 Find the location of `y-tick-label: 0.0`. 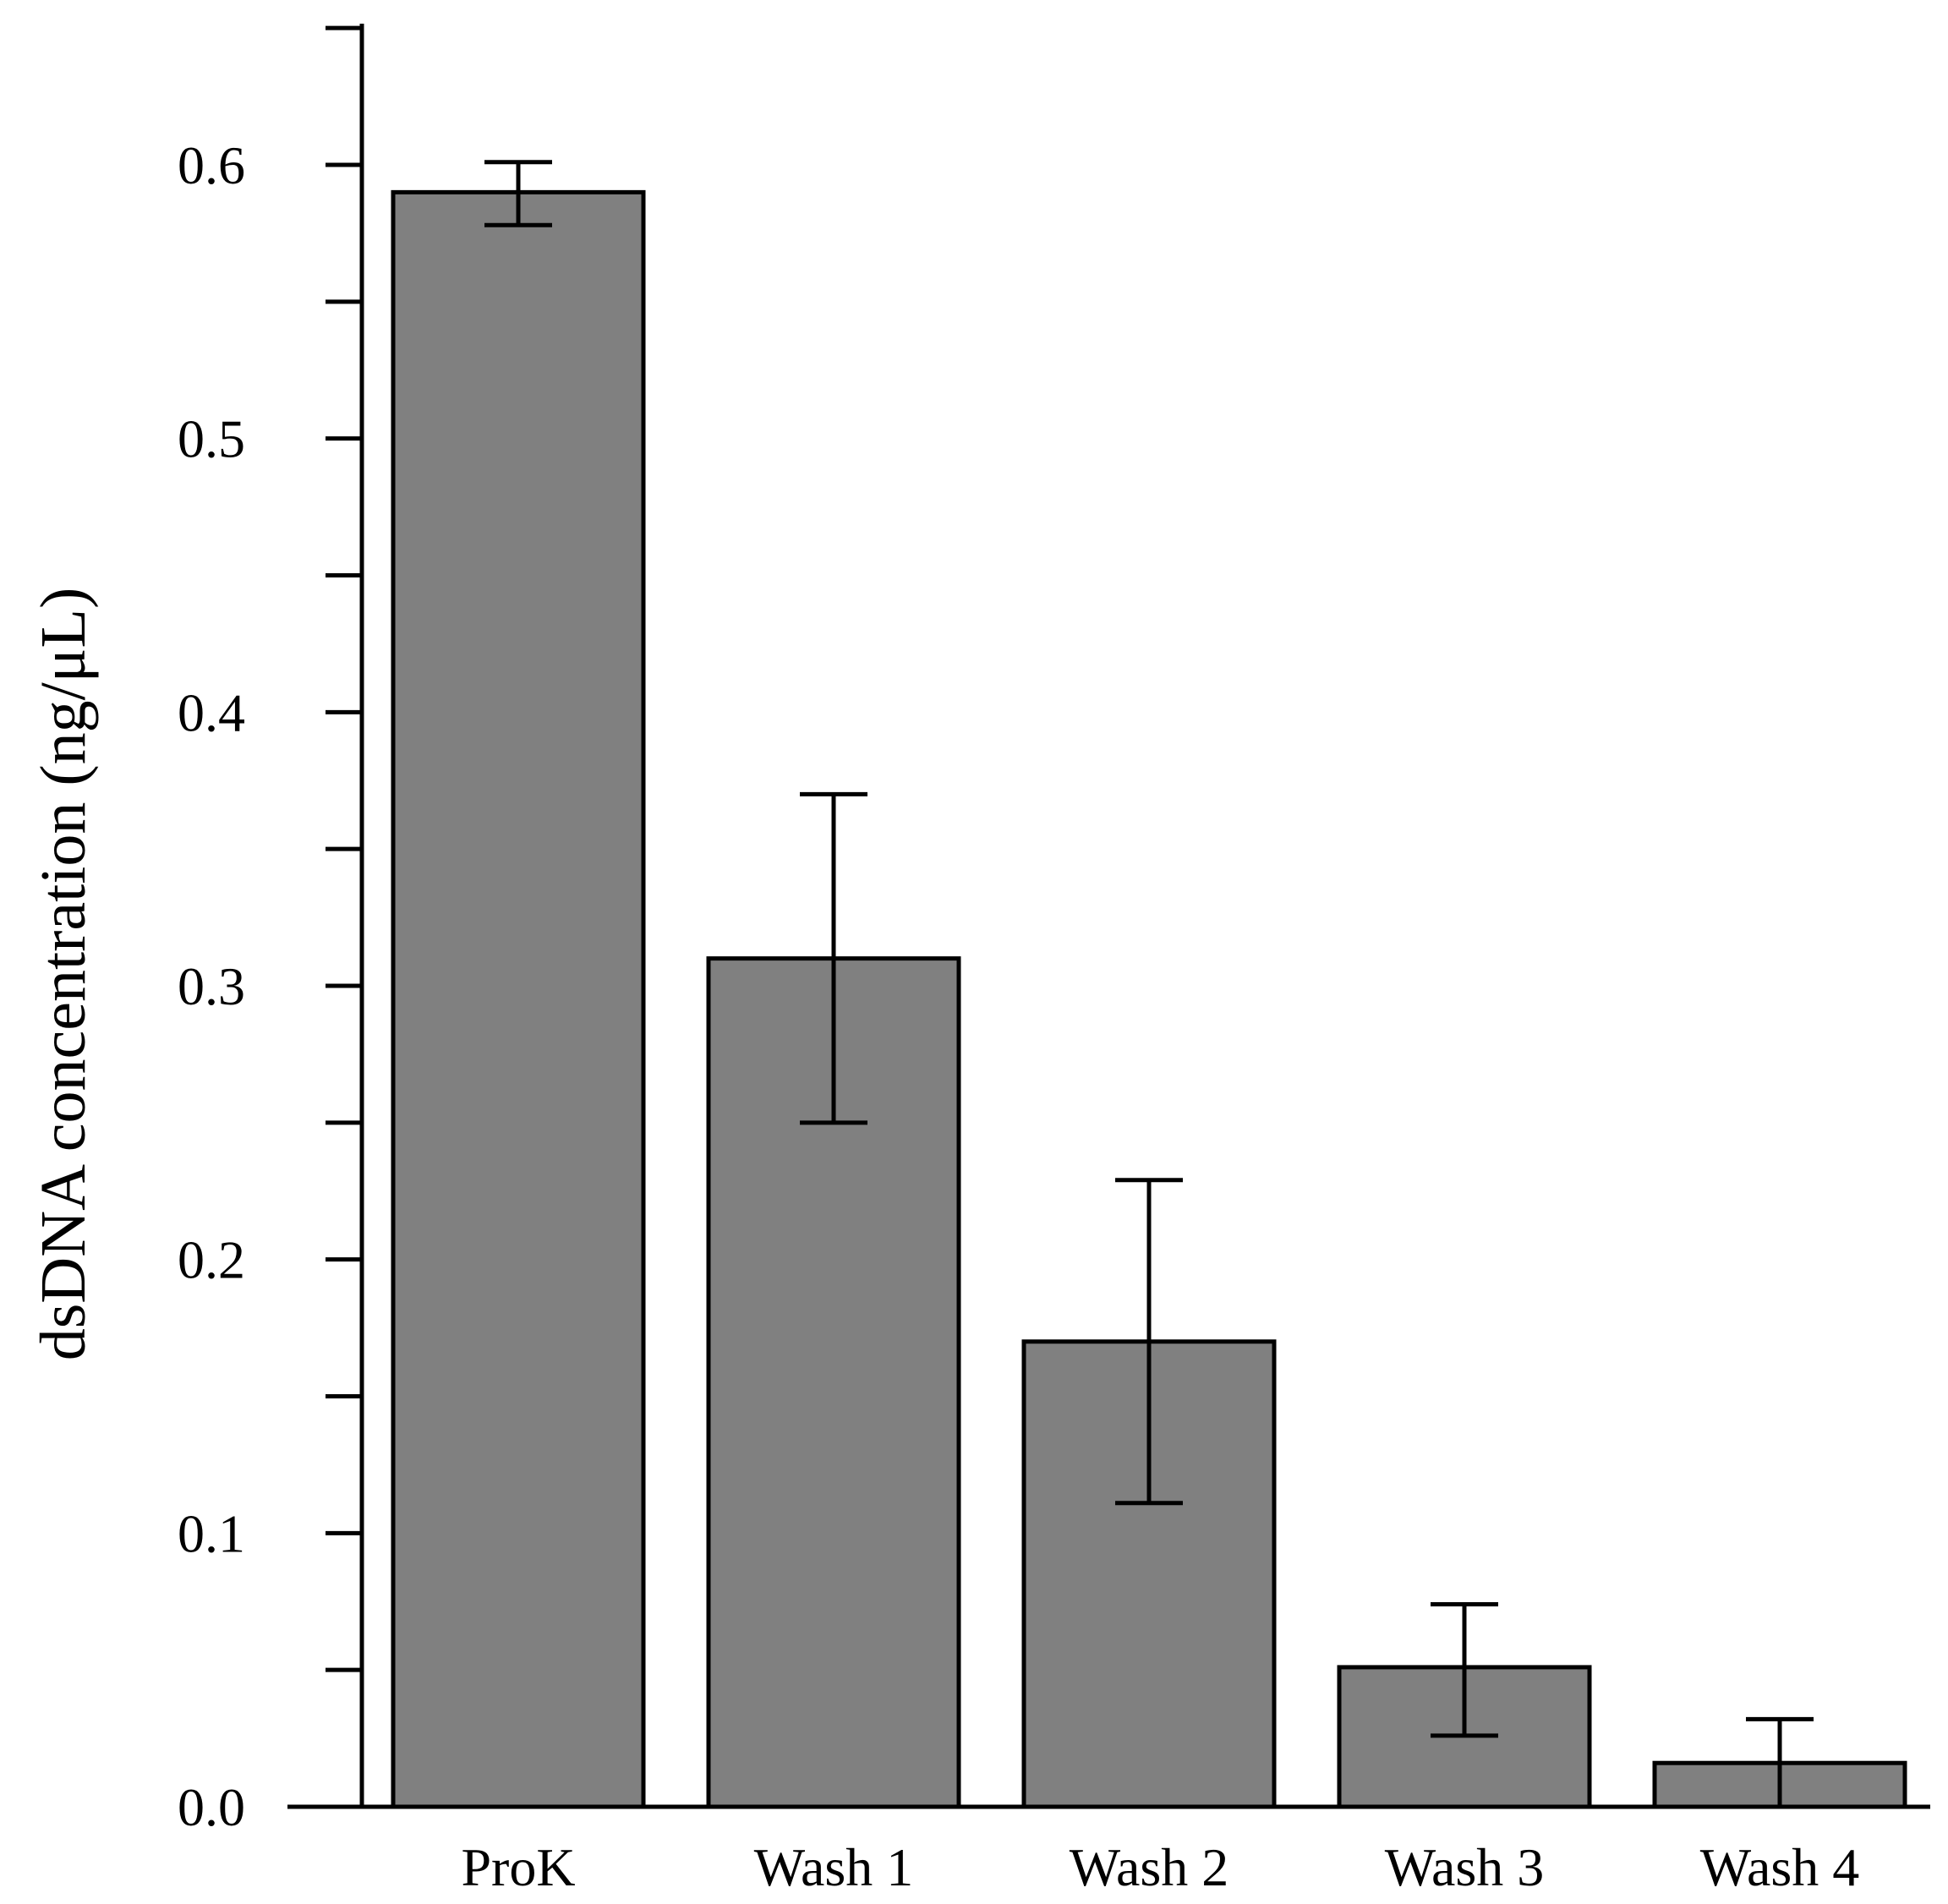

y-tick-label: 0.0 is located at coordinates (212, 1807).